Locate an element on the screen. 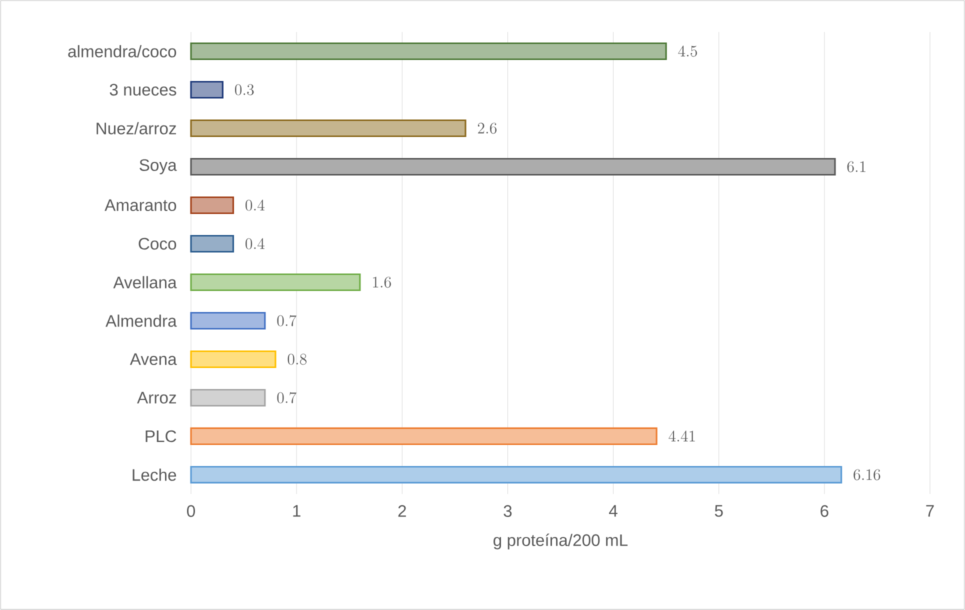 This screenshot has width=965, height=610. y-tick-label: Arroz is located at coordinates (156, 398).